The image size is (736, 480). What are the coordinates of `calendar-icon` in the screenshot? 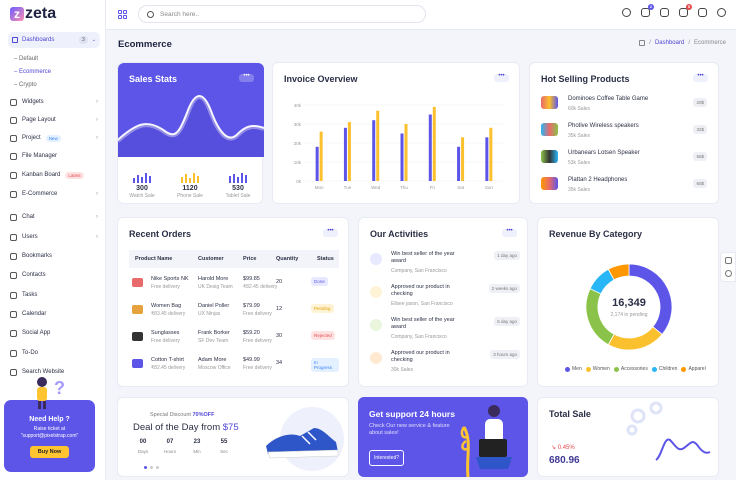 It's located at (13, 314).